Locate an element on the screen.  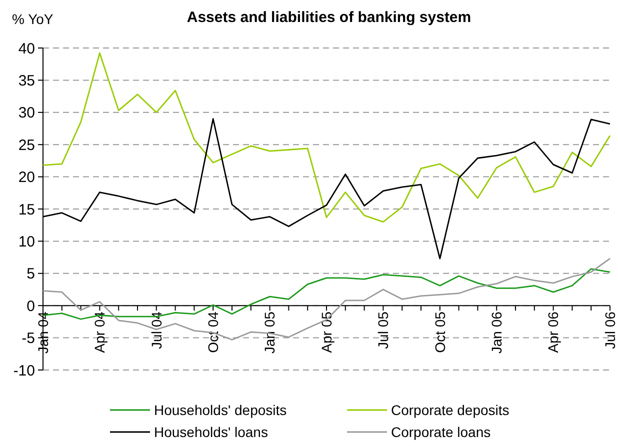
y-tick-label: 5 is located at coordinates (30, 274).